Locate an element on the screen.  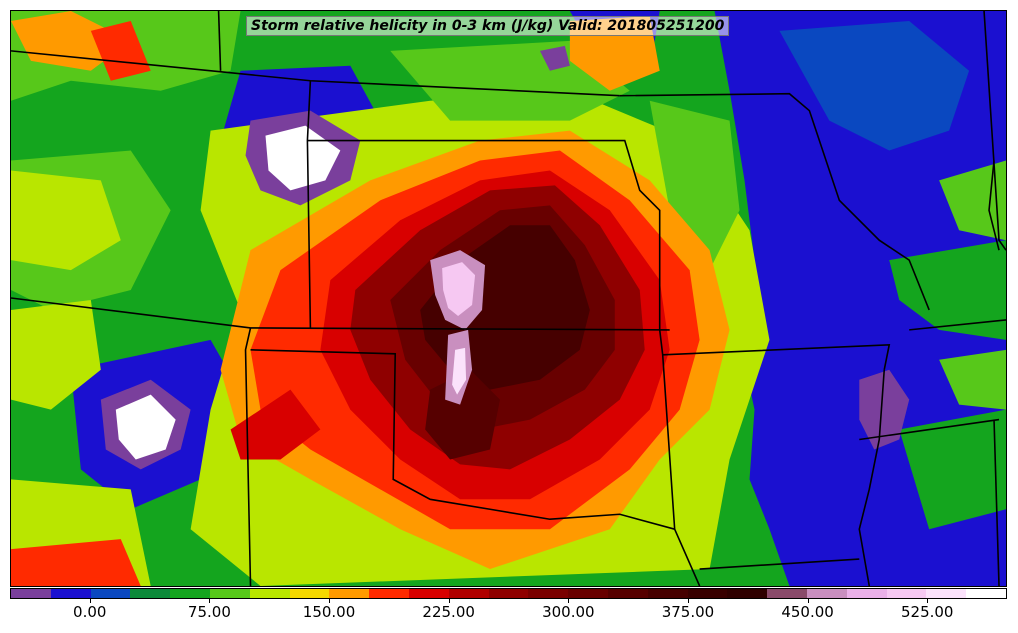
colorbar-tick-label: 150.00 is located at coordinates (329, 612).